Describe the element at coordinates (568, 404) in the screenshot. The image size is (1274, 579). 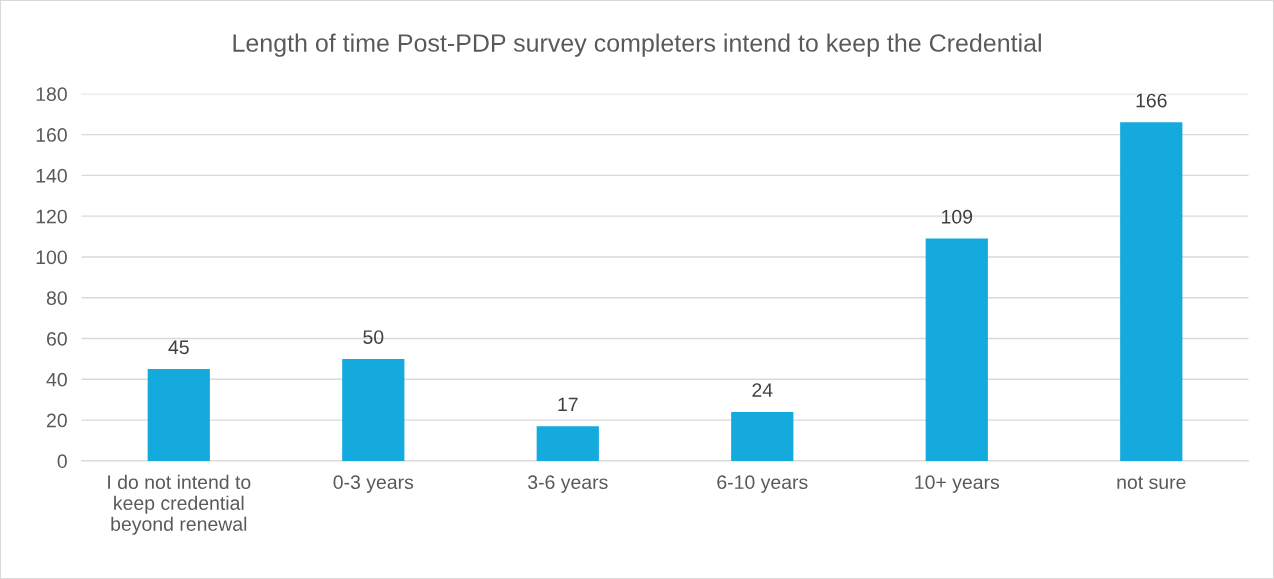
I see `data-label: 17` at that location.